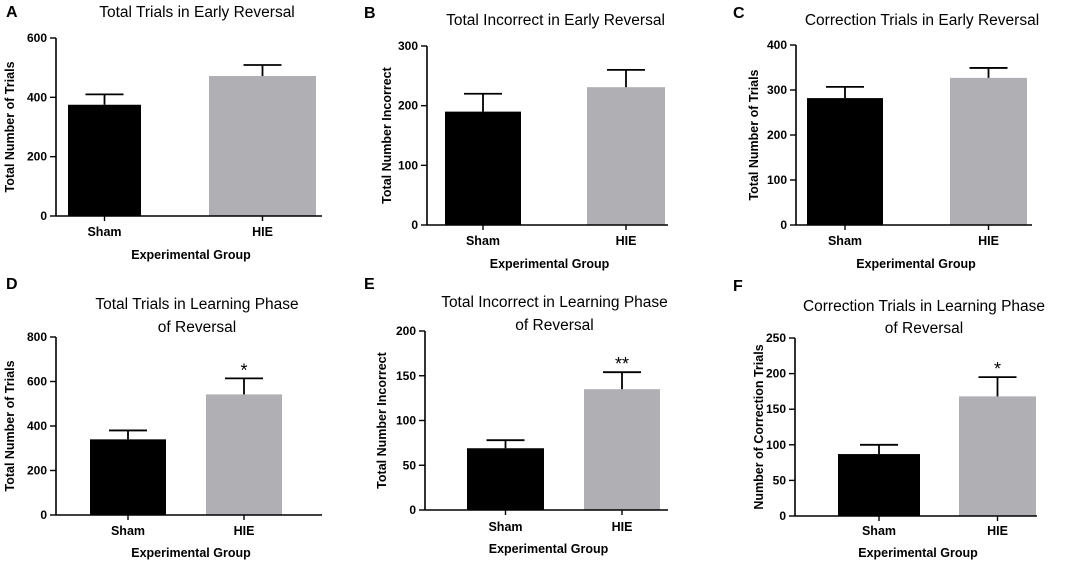  I want to click on panel-letter: C, so click(739, 13).